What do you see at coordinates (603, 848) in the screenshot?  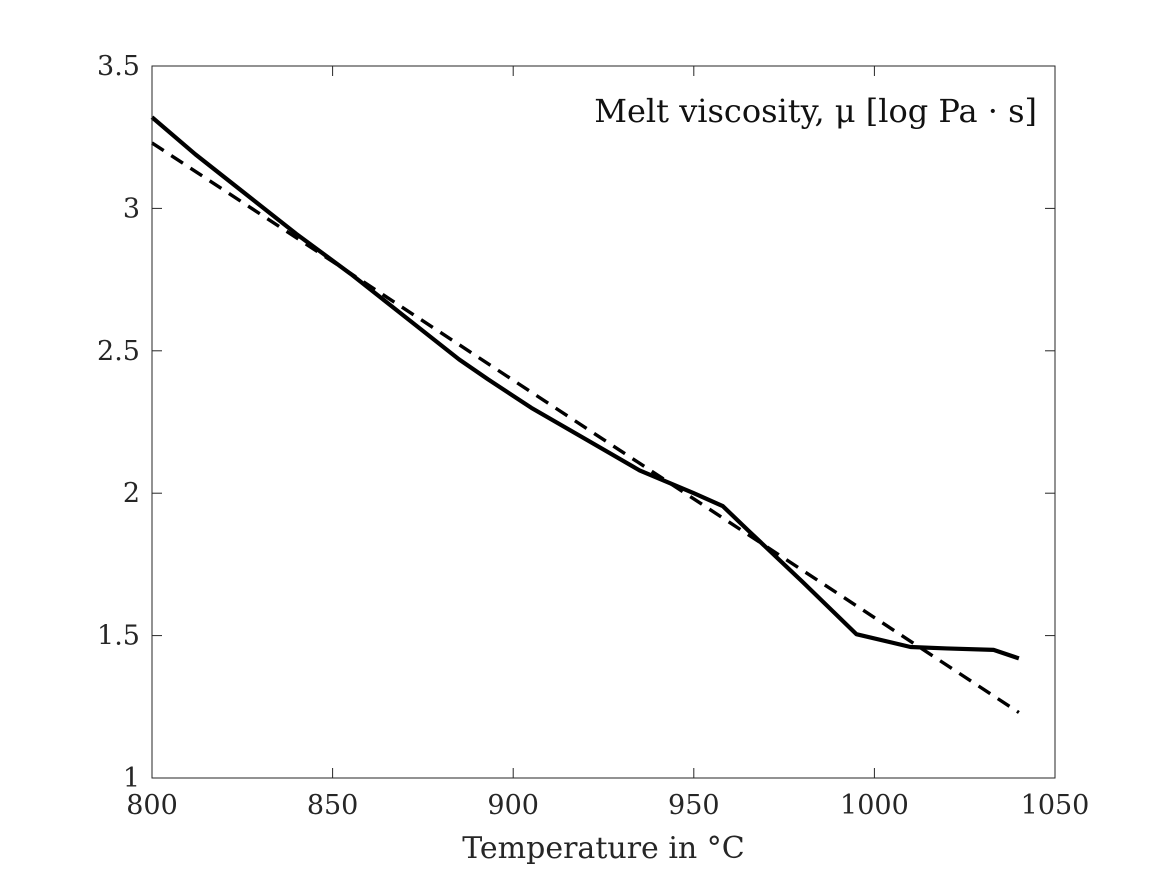 I see `x-axis-title: Temperature in °C` at bounding box center [603, 848].